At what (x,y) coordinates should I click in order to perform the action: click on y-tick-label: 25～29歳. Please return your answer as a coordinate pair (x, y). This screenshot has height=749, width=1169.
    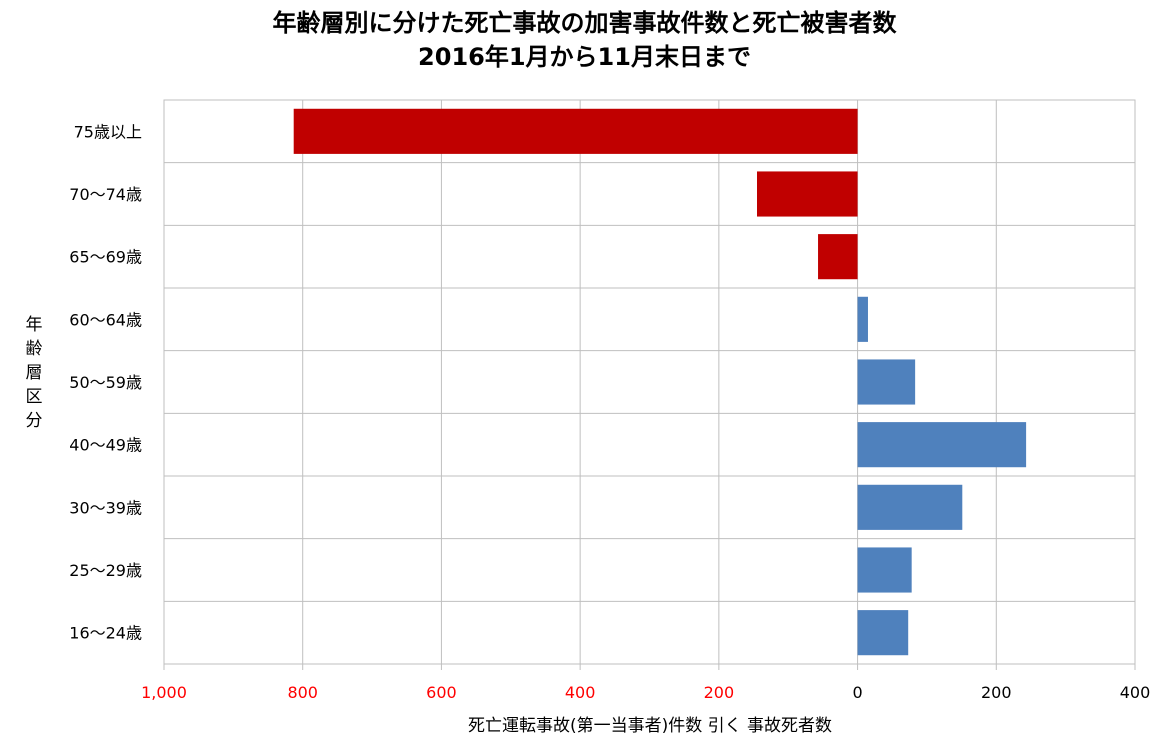
    Looking at the image, I should click on (105, 570).